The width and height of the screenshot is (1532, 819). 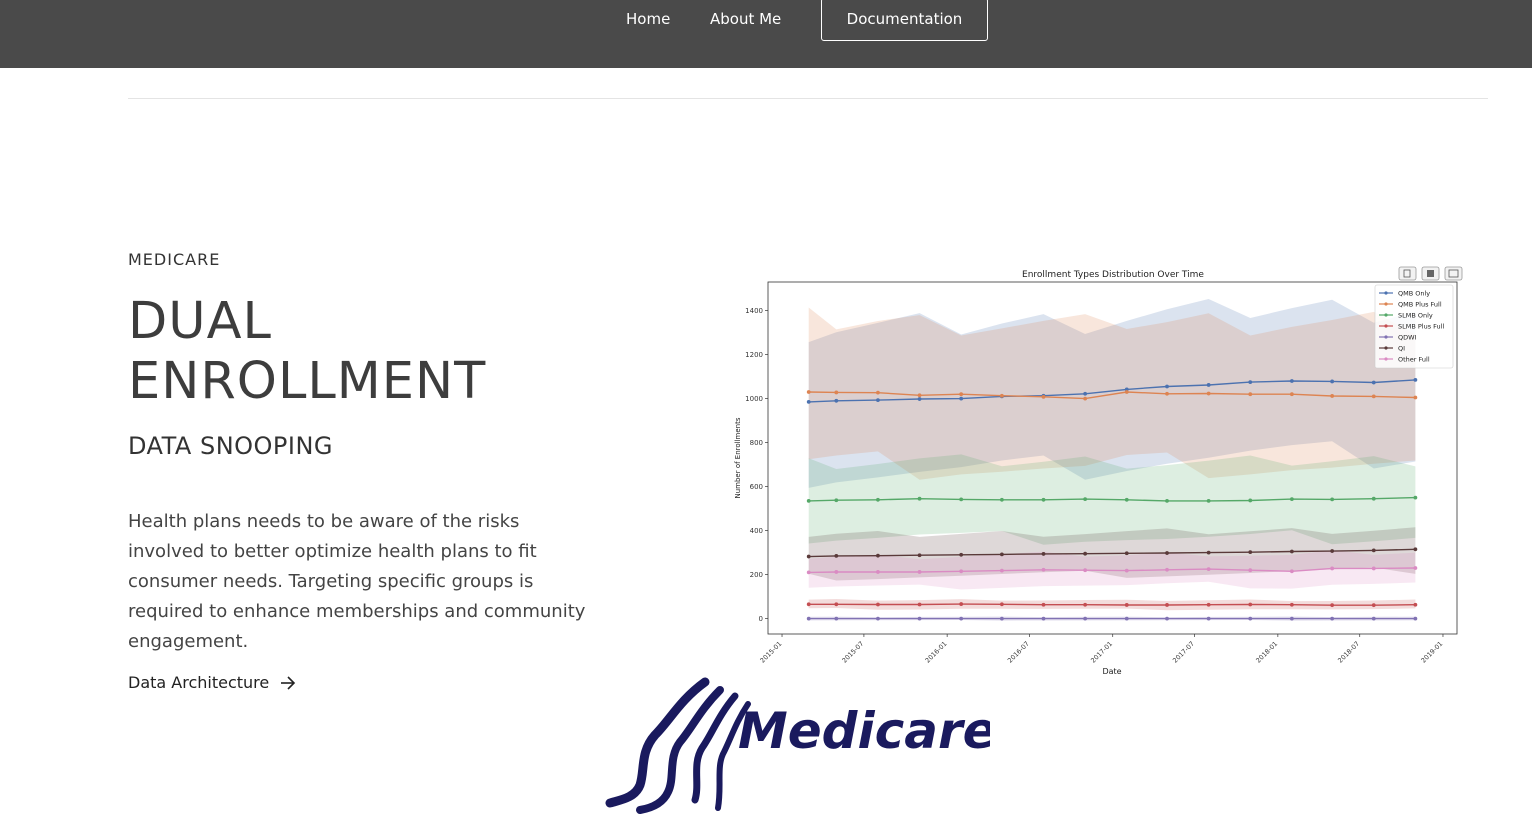 What do you see at coordinates (808, 98) in the screenshot?
I see `section-divider` at bounding box center [808, 98].